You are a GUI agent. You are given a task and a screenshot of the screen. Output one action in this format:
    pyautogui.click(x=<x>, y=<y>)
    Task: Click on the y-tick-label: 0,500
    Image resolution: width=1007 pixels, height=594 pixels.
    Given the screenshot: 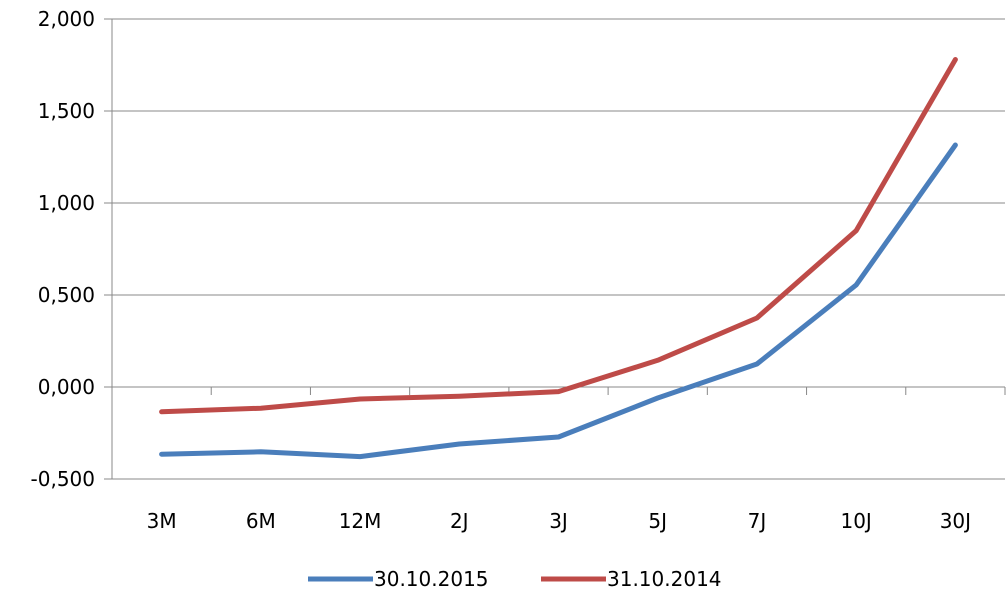 What is the action you would take?
    pyautogui.click(x=66, y=295)
    